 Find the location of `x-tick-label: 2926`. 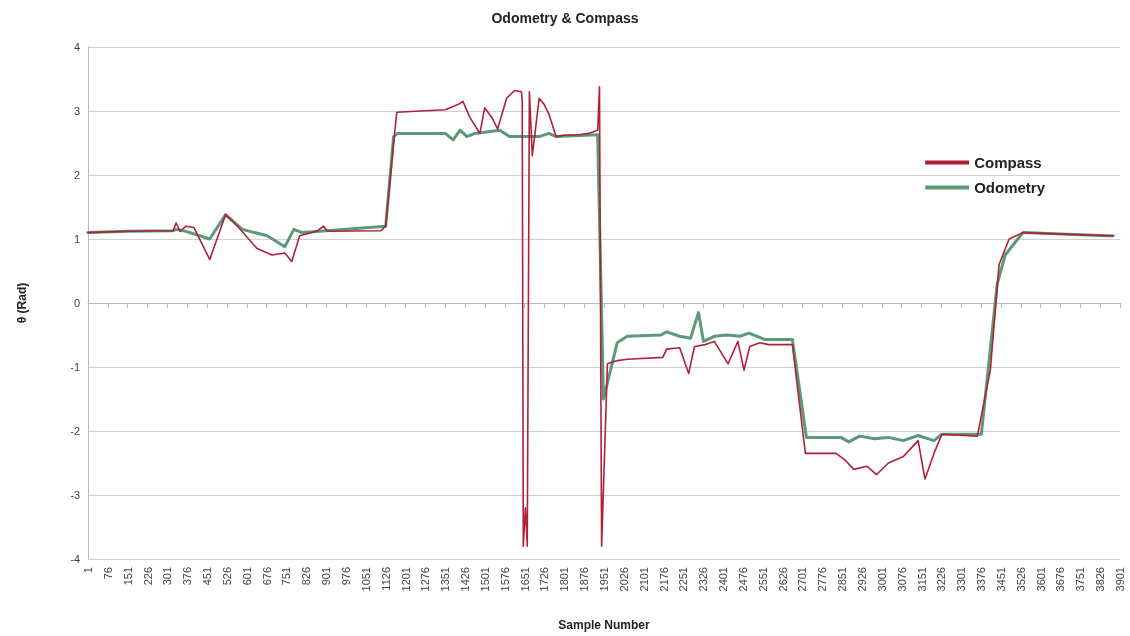

x-tick-label: 2926 is located at coordinates (862, 579).